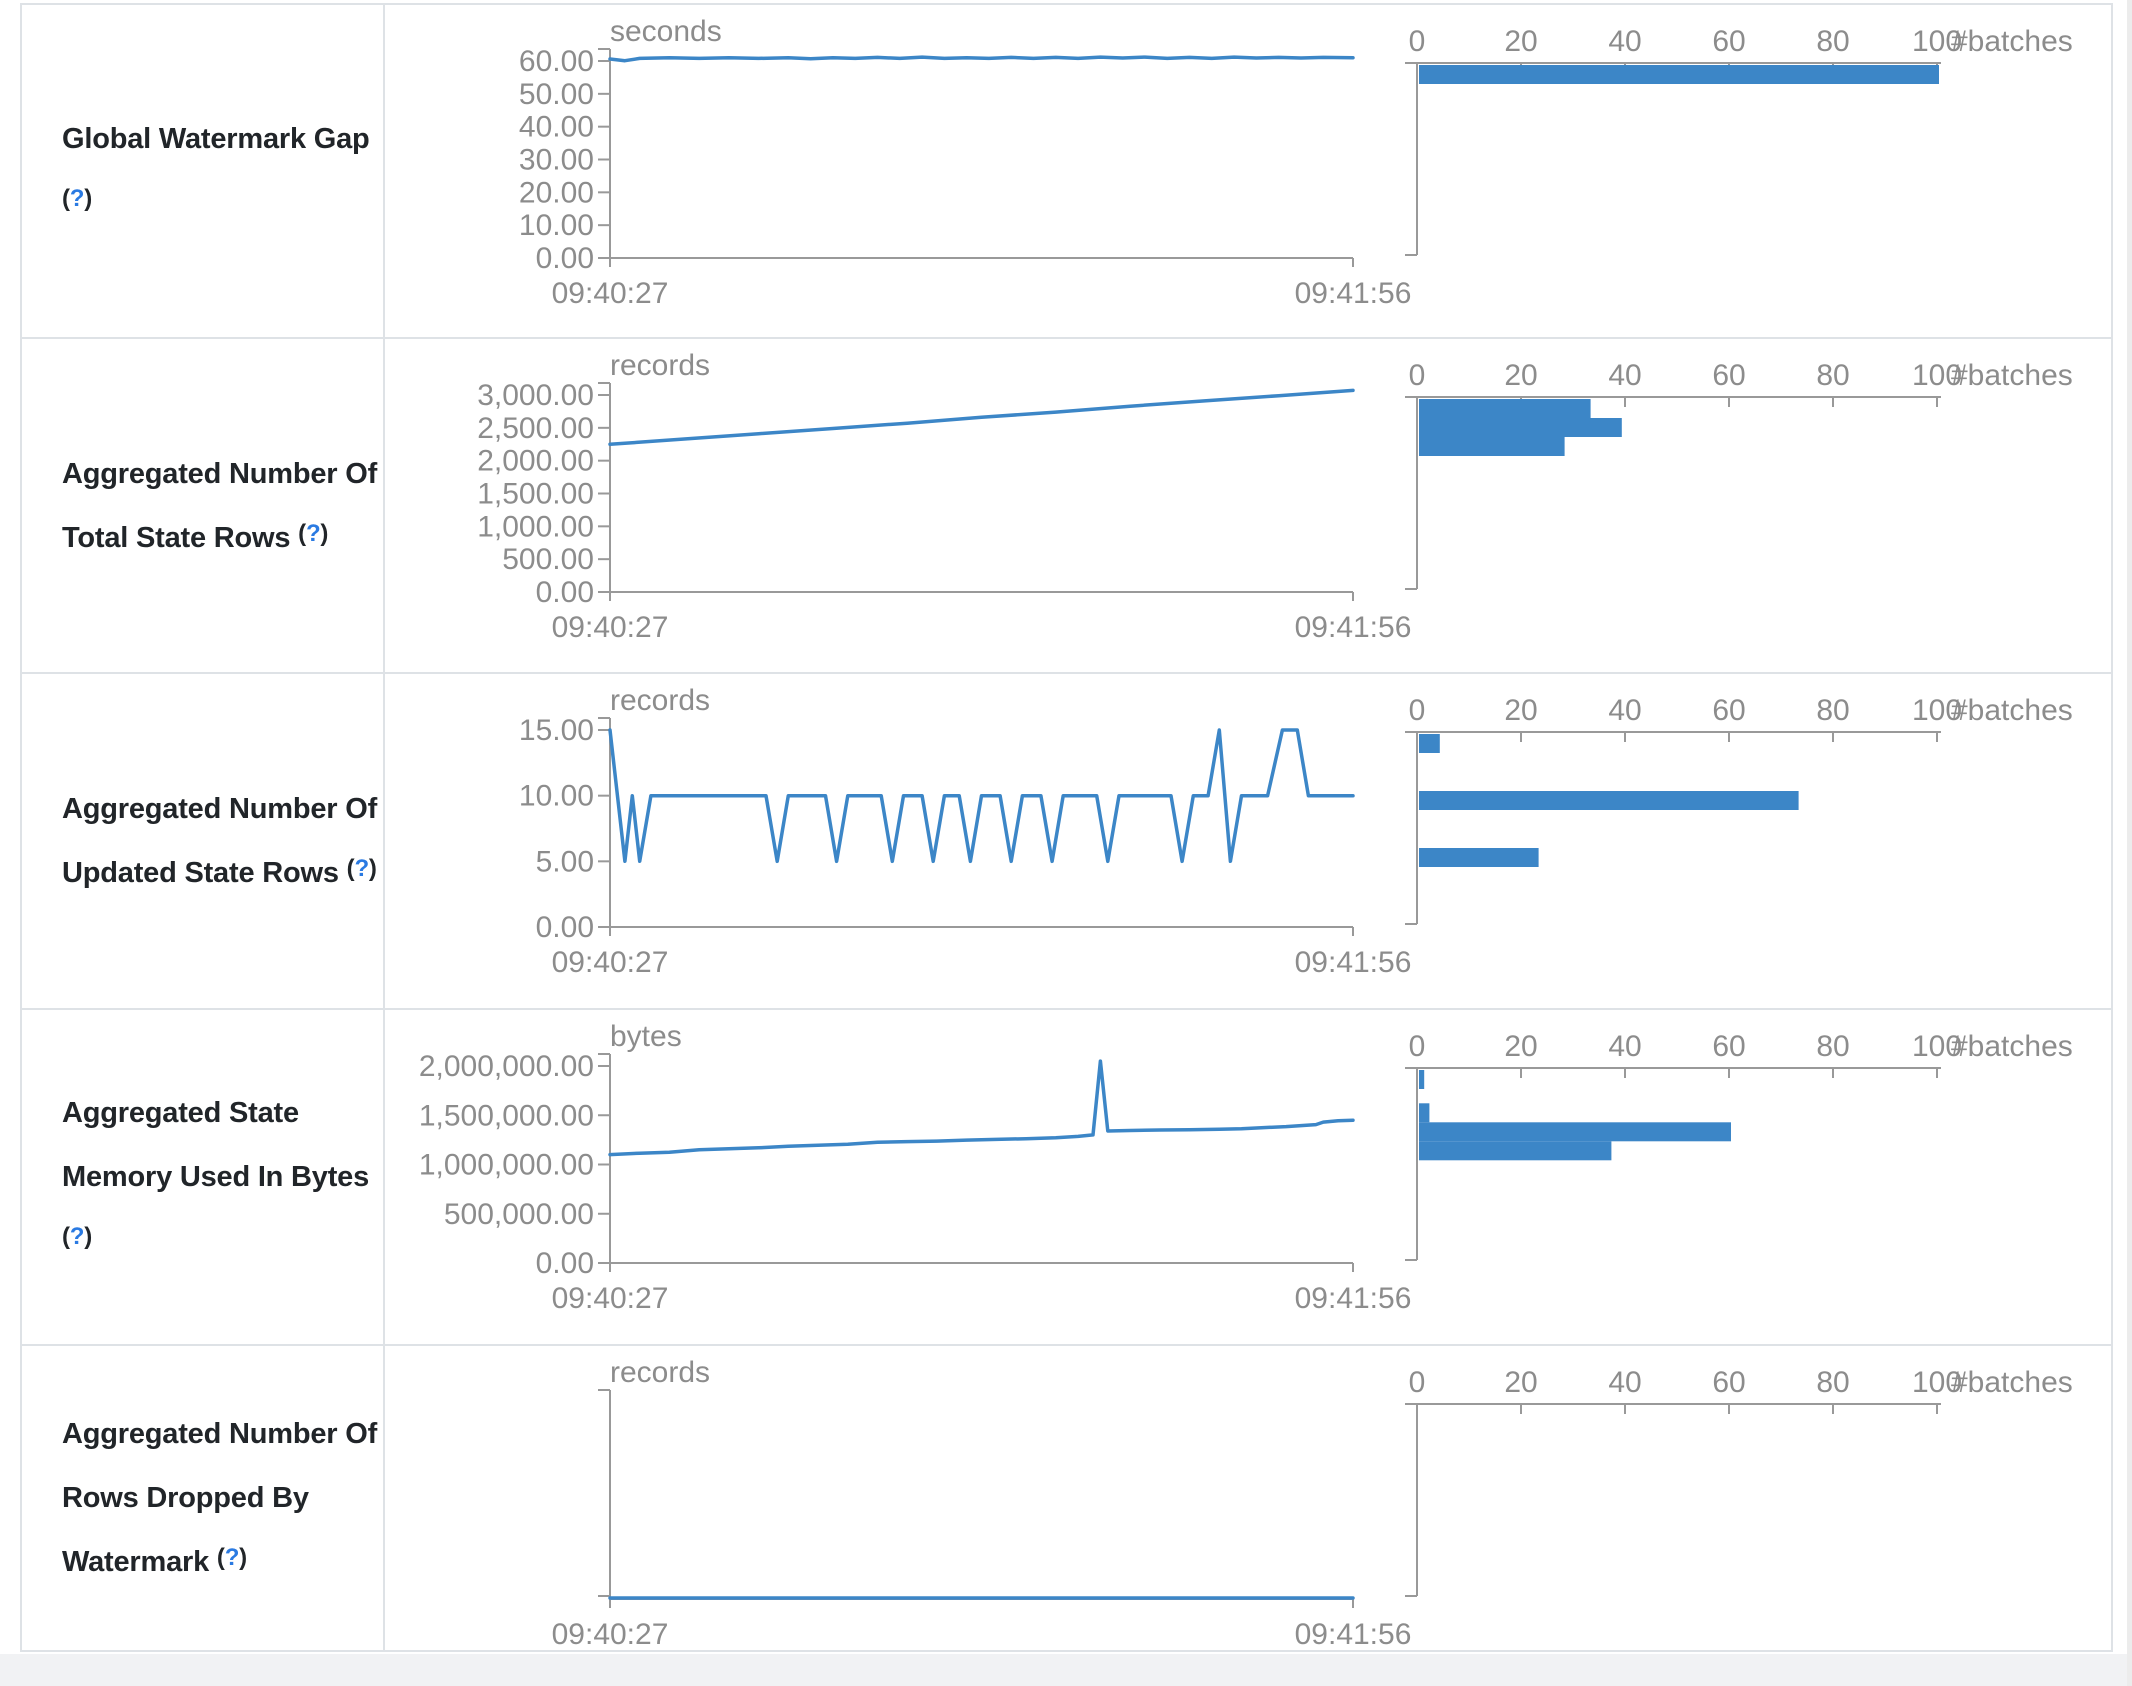  I want to click on y-axis-tick-label: 20.00, so click(556, 192).